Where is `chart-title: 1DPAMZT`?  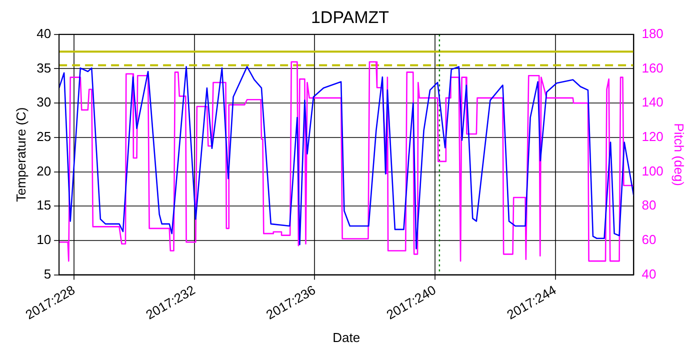 chart-title: 1DPAMZT is located at coordinates (350, 17).